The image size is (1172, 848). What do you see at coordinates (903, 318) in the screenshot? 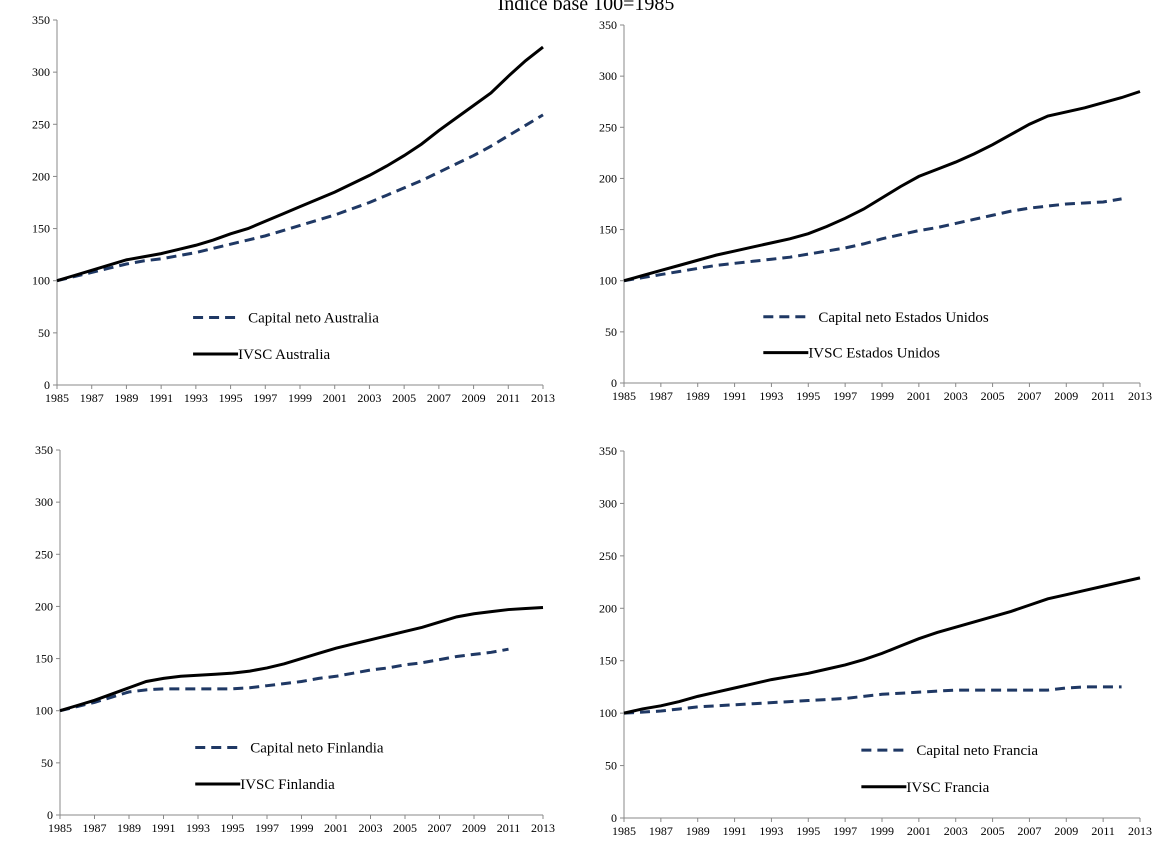
I see `legend-label: Capital neto Estados Unidos` at bounding box center [903, 318].